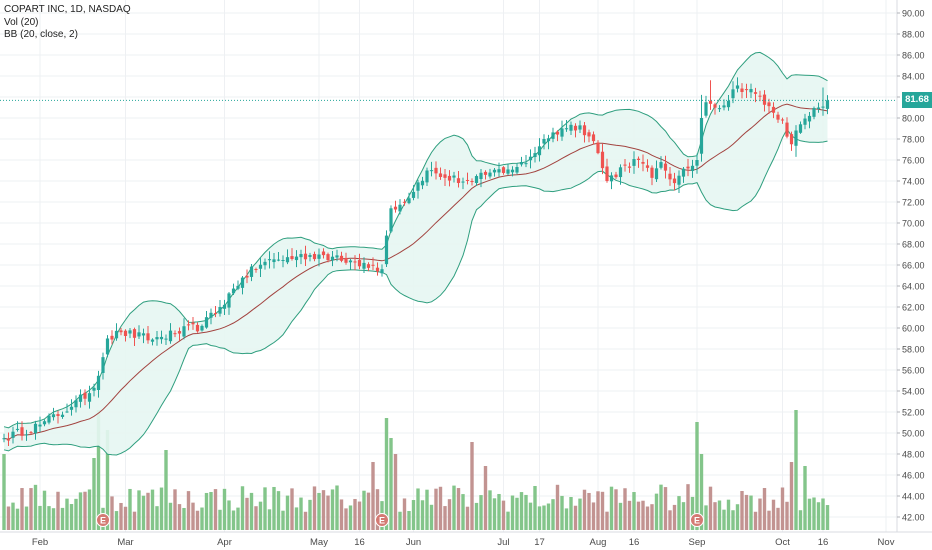  What do you see at coordinates (67, 9) in the screenshot?
I see `symbol-title: COPART INC, 1D, NASDAQ` at bounding box center [67, 9].